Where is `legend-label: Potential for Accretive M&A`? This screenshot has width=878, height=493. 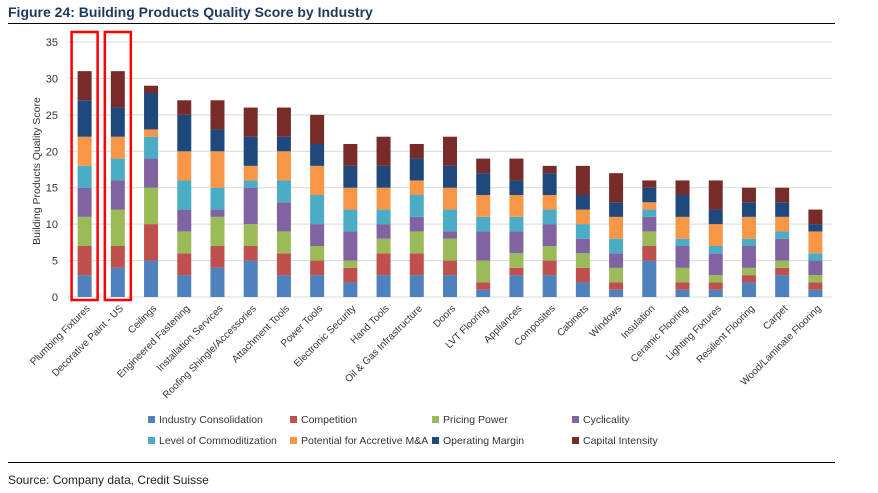
legend-label: Potential for Accretive M&A is located at coordinates (364, 441).